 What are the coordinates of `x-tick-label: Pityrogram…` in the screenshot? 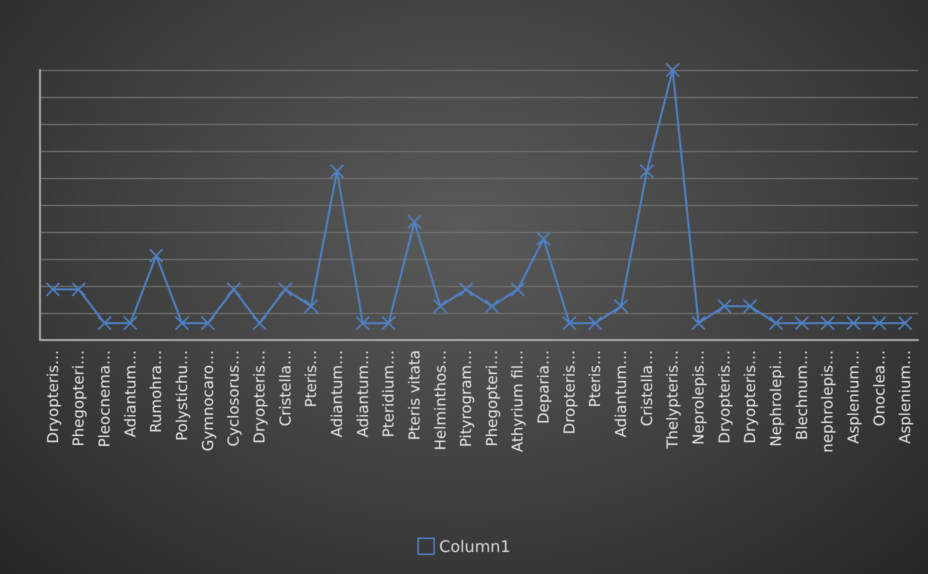 It's located at (466, 399).